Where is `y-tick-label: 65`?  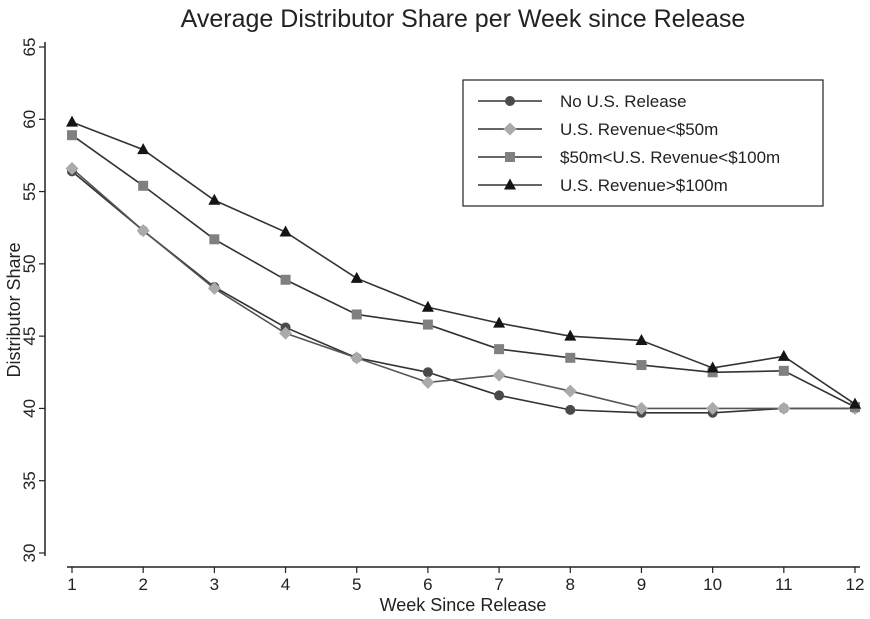 y-tick-label: 65 is located at coordinates (29, 47).